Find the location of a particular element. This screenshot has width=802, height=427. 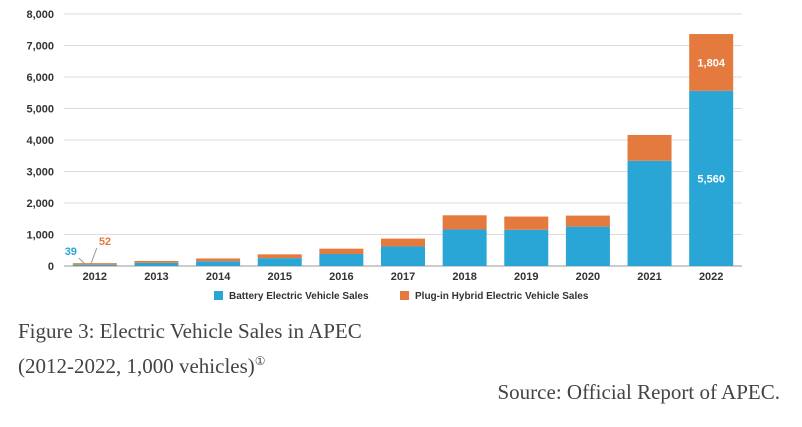

y-tick-label: 6,000 is located at coordinates (40, 78).